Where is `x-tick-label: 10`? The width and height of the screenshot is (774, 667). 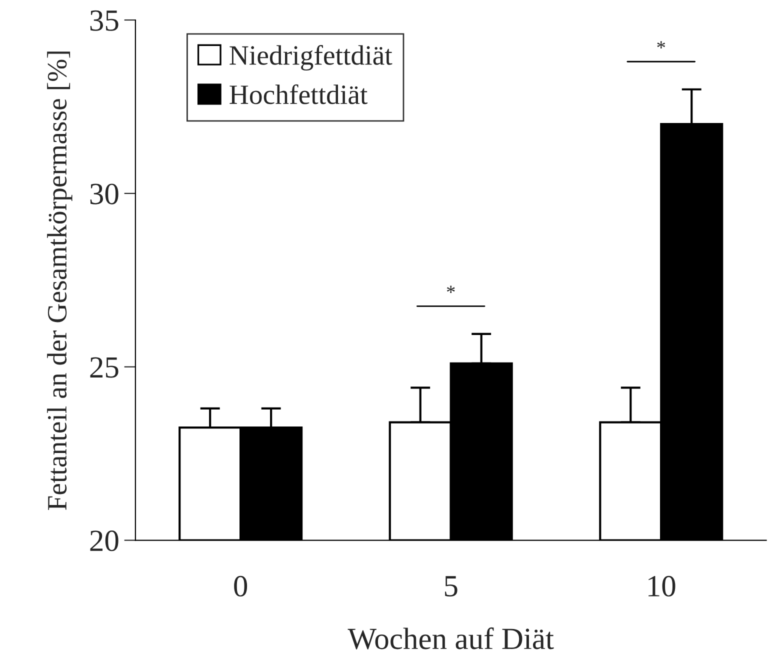 x-tick-label: 10 is located at coordinates (662, 586).